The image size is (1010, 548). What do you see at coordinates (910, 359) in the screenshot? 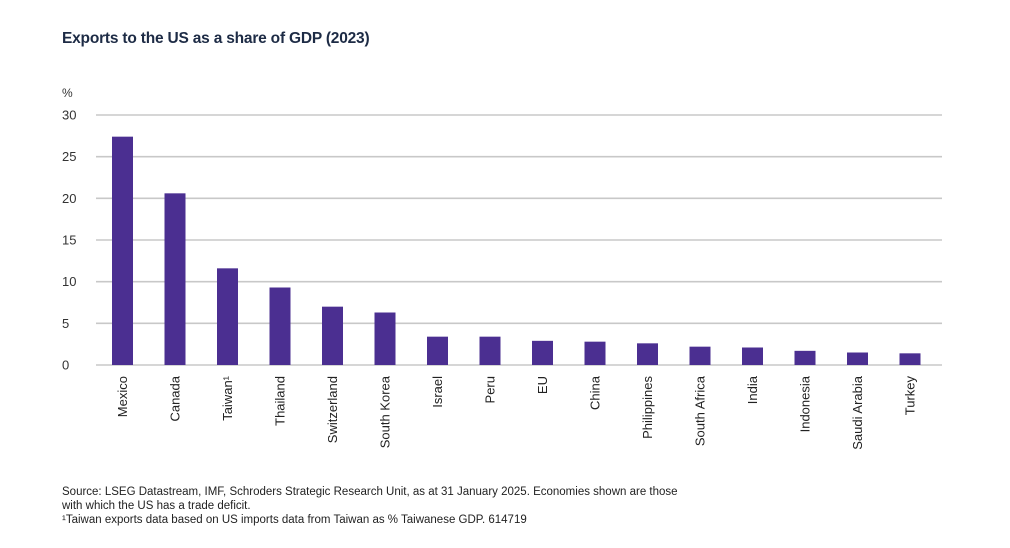
I see `bar-turkey` at bounding box center [910, 359].